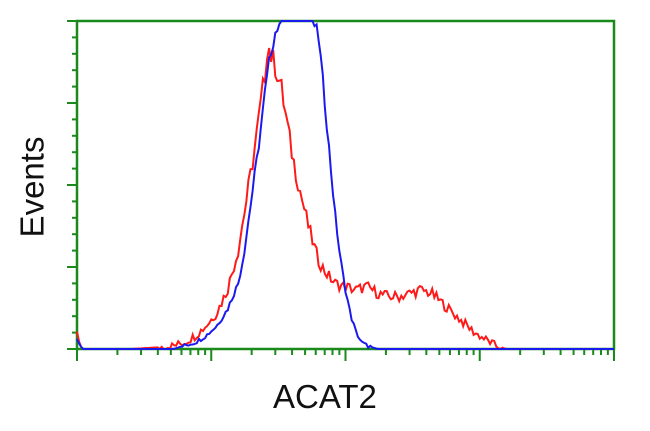  I want to click on x-axis-label: ACAT2, so click(325, 396).